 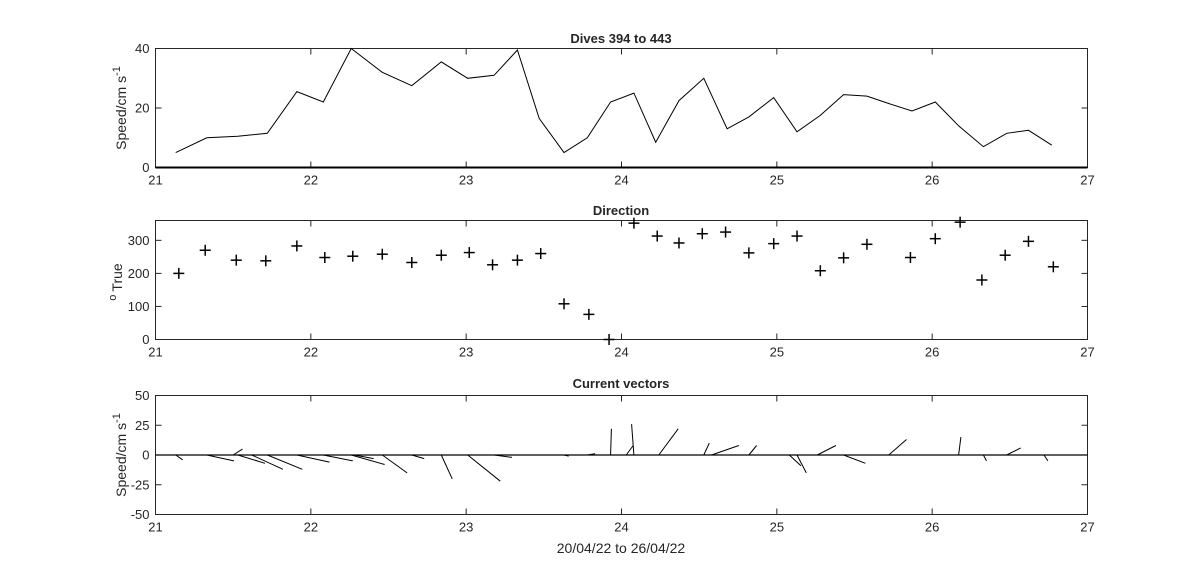 What do you see at coordinates (113, 298) in the screenshot?
I see `direction-ylabel-degree: o` at bounding box center [113, 298].